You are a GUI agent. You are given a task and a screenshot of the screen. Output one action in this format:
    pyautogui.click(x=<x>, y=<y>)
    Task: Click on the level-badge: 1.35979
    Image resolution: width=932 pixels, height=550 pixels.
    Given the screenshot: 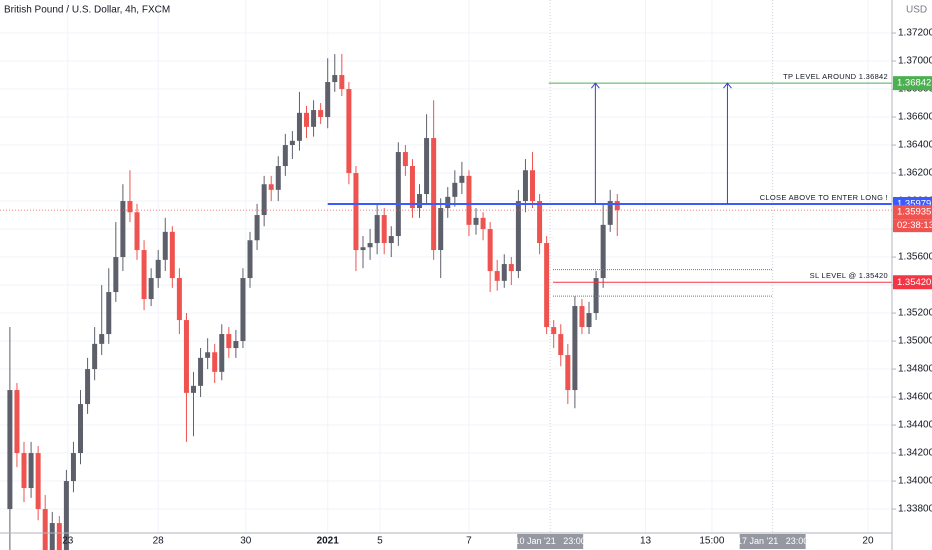 What is the action you would take?
    pyautogui.click(x=914, y=204)
    